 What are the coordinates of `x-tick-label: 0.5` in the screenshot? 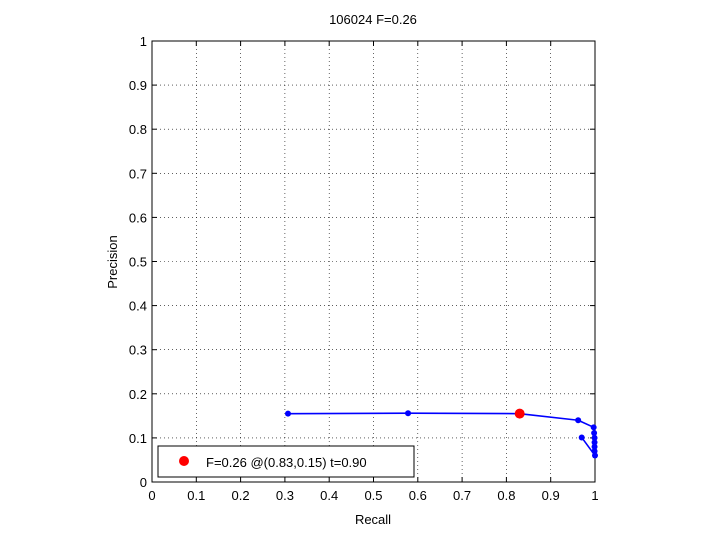 It's located at (373, 495).